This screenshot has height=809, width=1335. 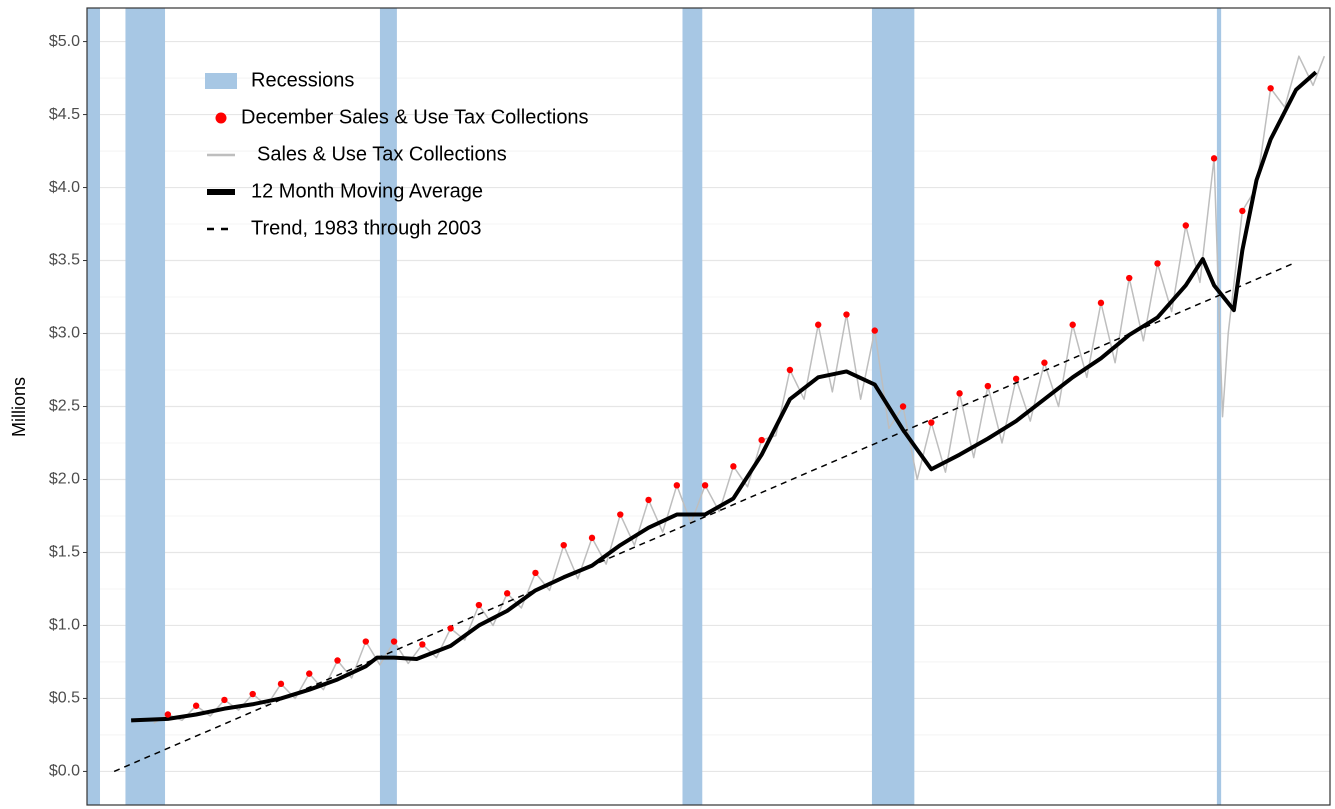 What do you see at coordinates (64, 625) in the screenshot?
I see `y-tick-label: $1.0` at bounding box center [64, 625].